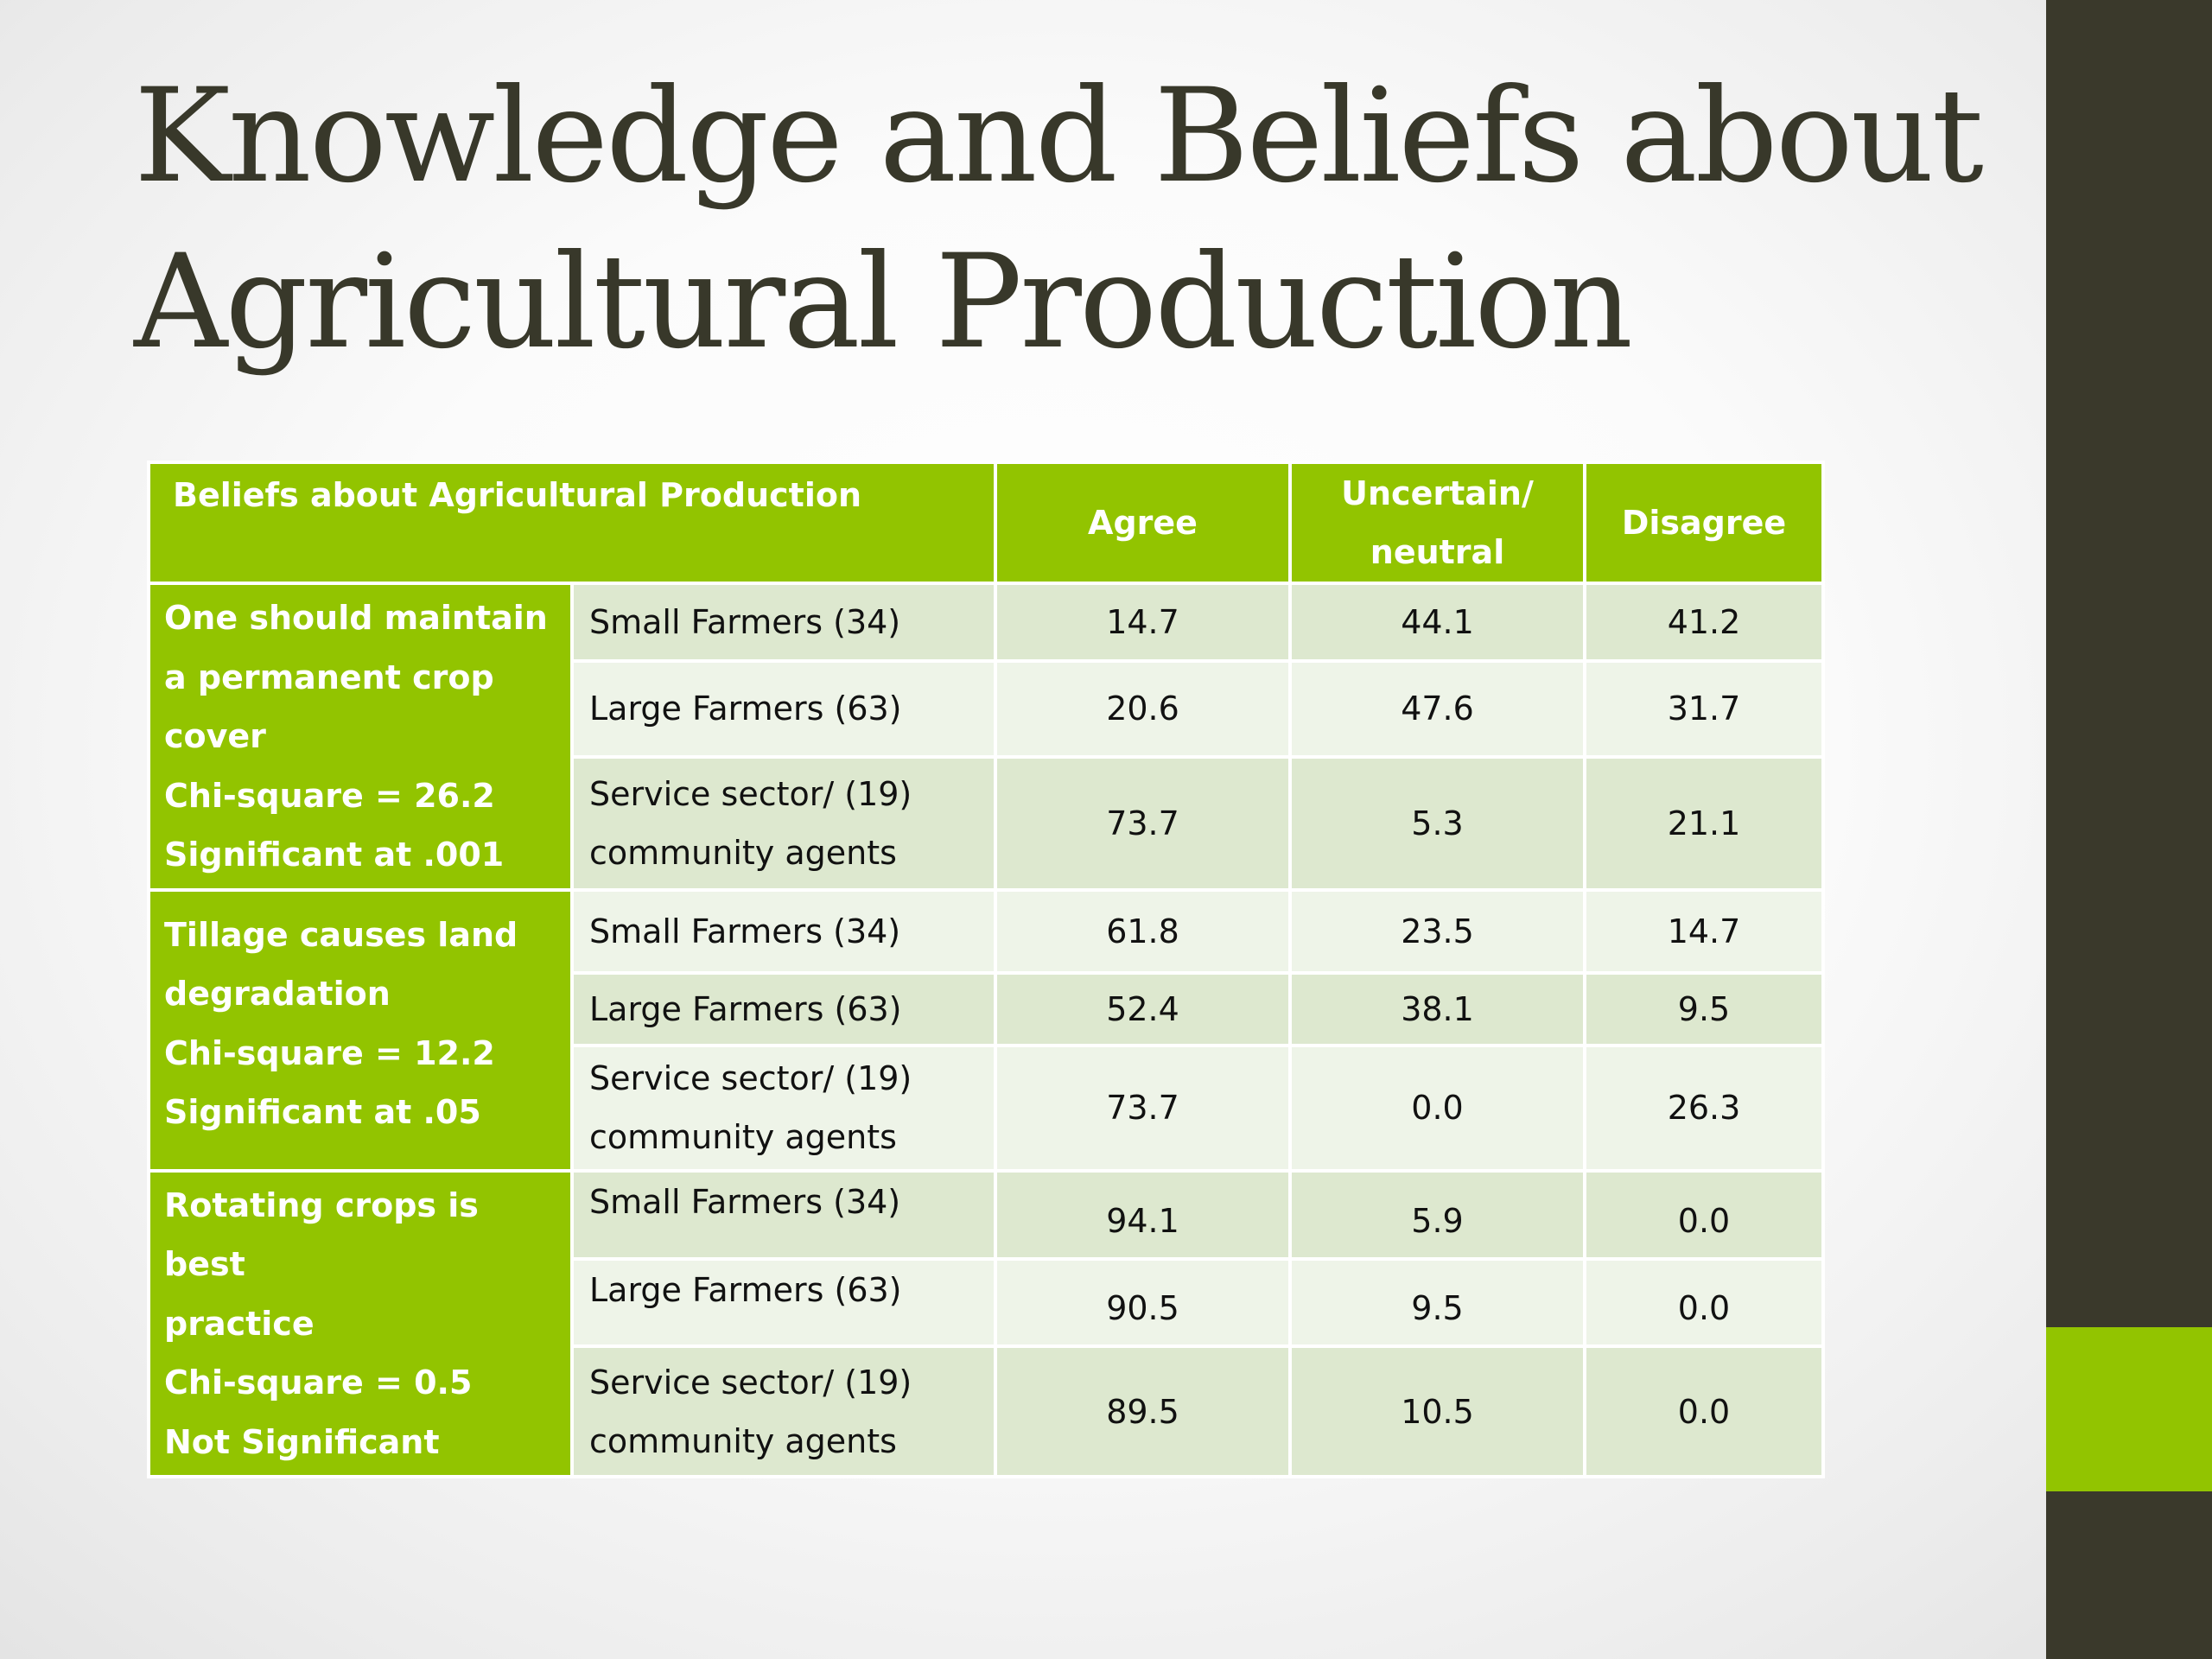 The image size is (2212, 1659). Describe the element at coordinates (572, 523) in the screenshot. I see `header-beliefs: Beliefs about Agricultural Production` at that location.